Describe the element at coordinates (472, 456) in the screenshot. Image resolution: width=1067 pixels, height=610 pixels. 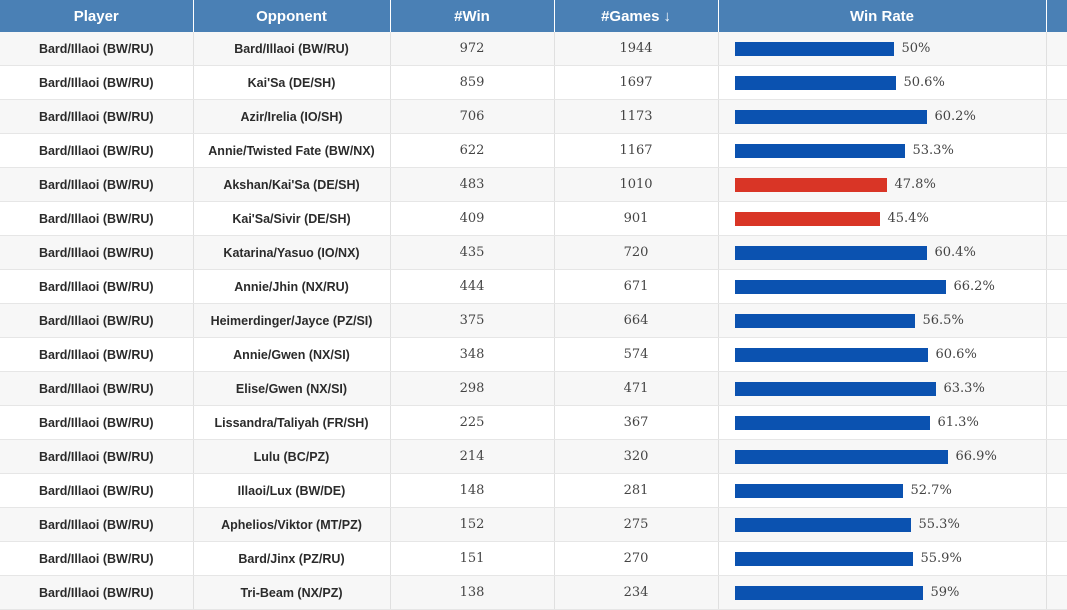
I see `win-count-cell: 214` at that location.